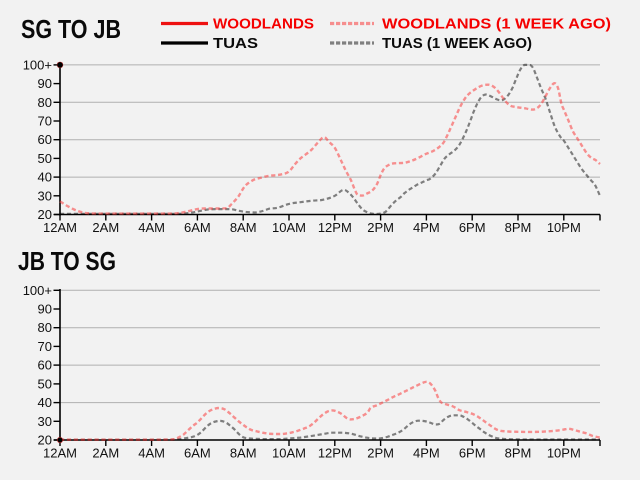 This screenshot has height=480, width=640. I want to click on svg-text: WOODLANDS, so click(263, 25).